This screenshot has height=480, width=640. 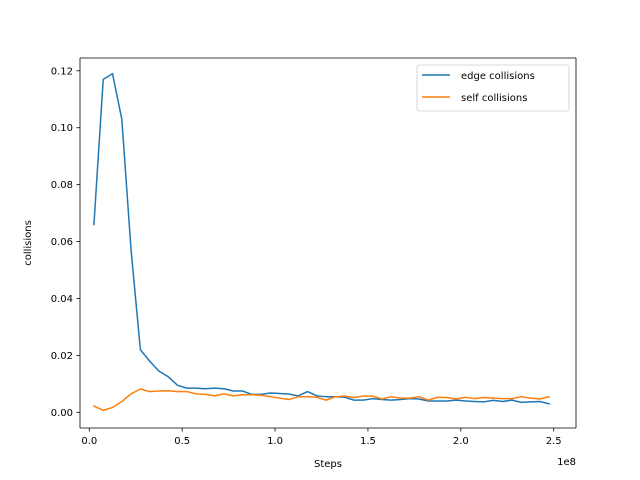 I want to click on x-tick-label: 2.0, so click(x=461, y=441).